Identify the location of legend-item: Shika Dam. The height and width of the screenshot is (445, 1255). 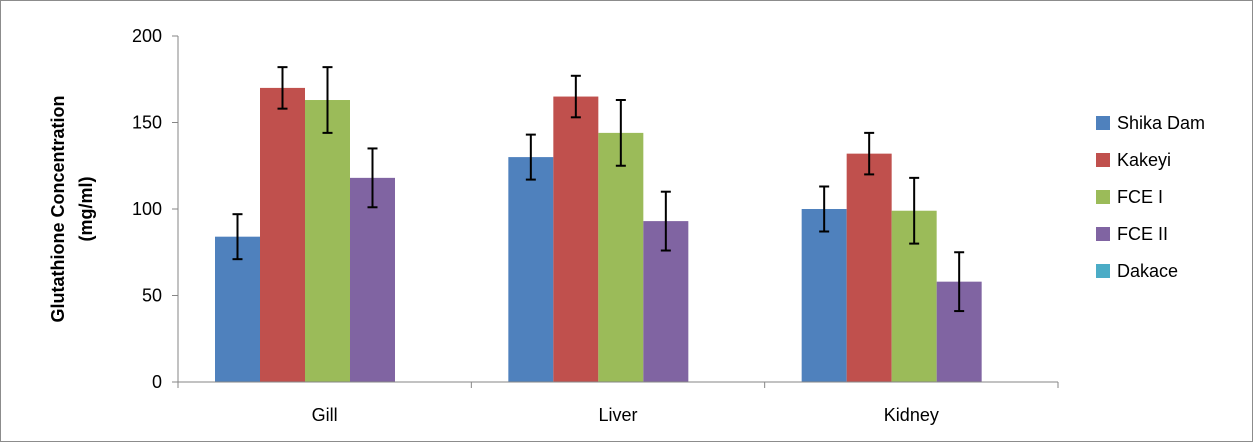
(1150, 123).